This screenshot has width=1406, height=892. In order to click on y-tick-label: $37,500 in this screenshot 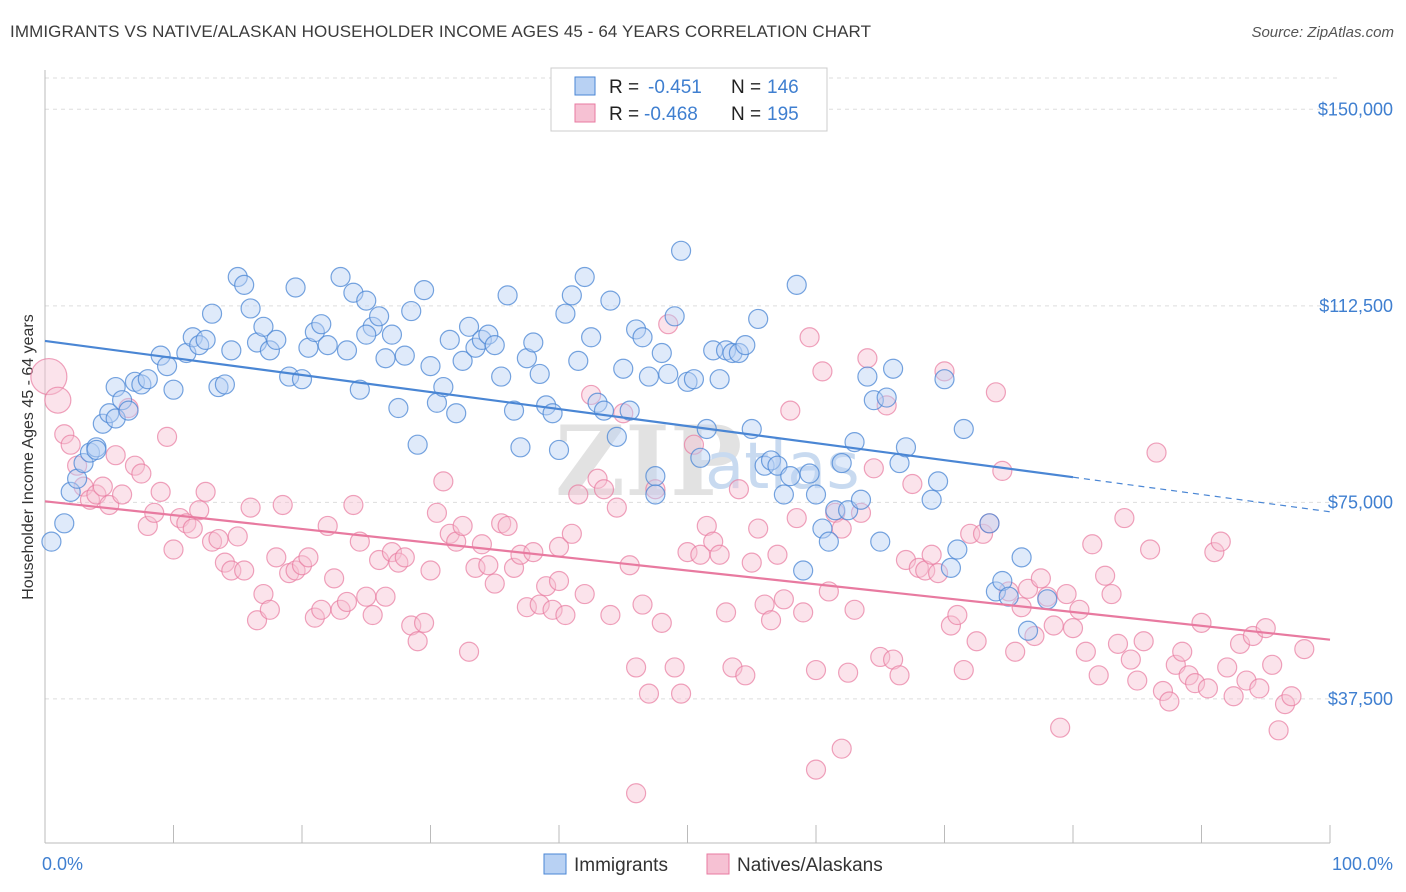, I will do `click(1360, 699)`.